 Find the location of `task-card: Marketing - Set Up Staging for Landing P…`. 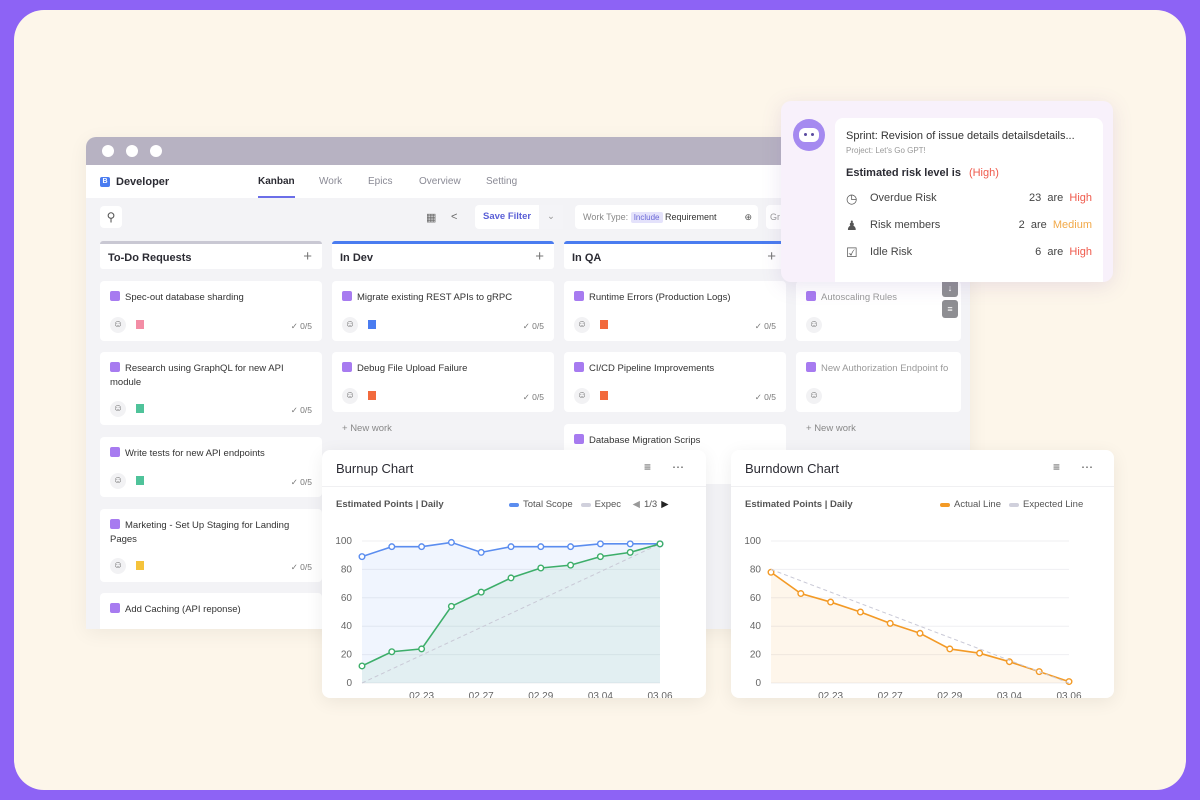

task-card: Marketing - Set Up Staging for Landing P… is located at coordinates (211, 545).